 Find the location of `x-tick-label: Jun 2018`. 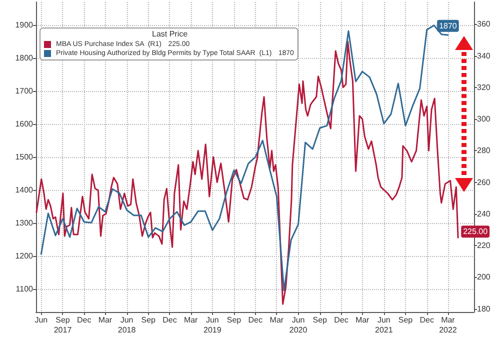

x-tick-label: Jun 2018 is located at coordinates (127, 325).